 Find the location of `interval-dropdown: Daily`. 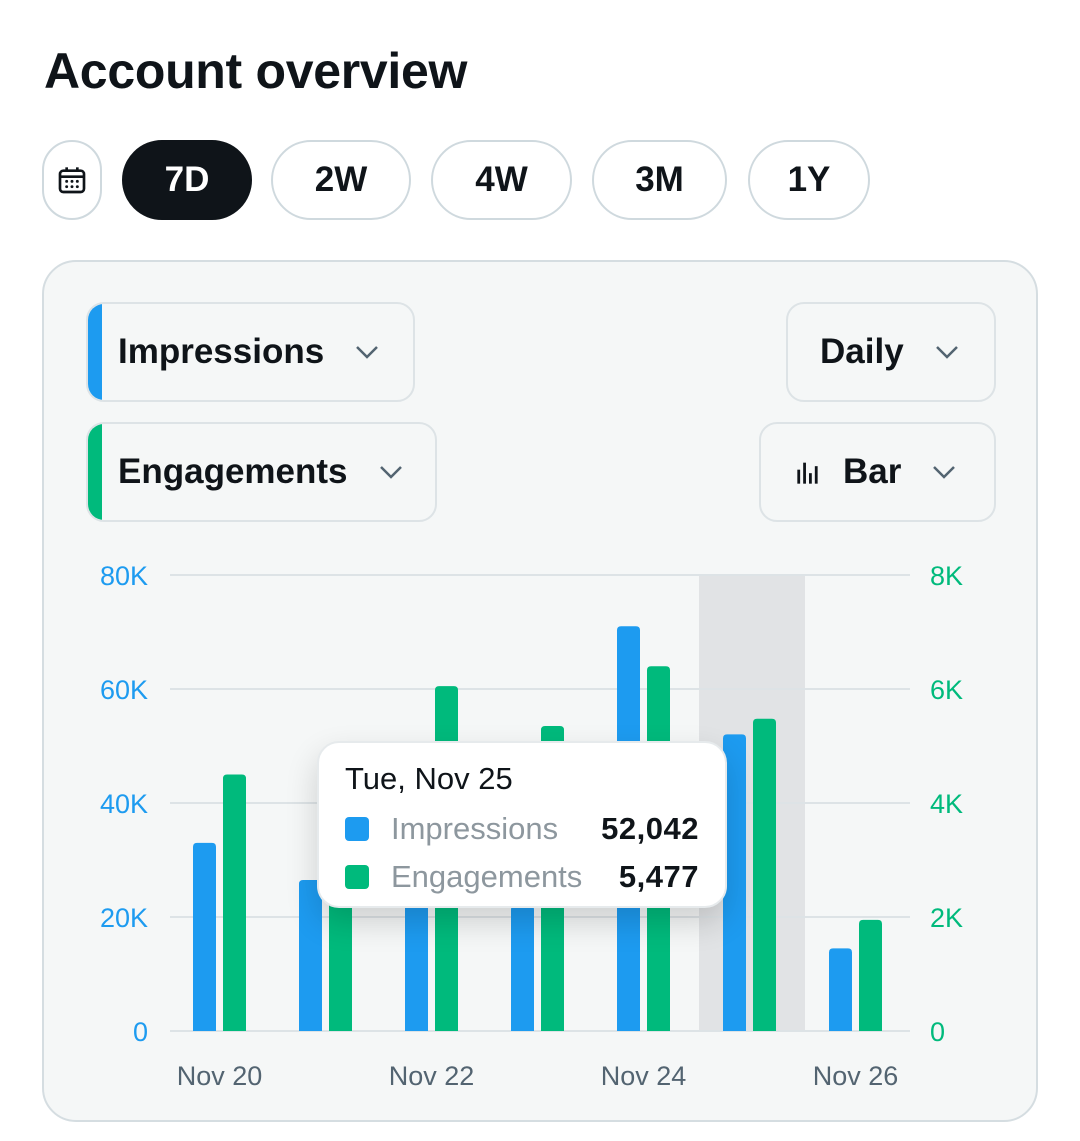

interval-dropdown: Daily is located at coordinates (891, 352).